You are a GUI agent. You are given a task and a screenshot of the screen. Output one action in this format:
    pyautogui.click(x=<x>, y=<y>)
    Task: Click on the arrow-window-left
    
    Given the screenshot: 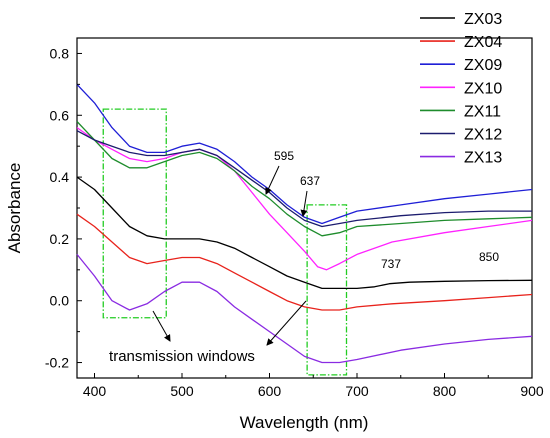 What is the action you would take?
    pyautogui.click(x=161, y=326)
    